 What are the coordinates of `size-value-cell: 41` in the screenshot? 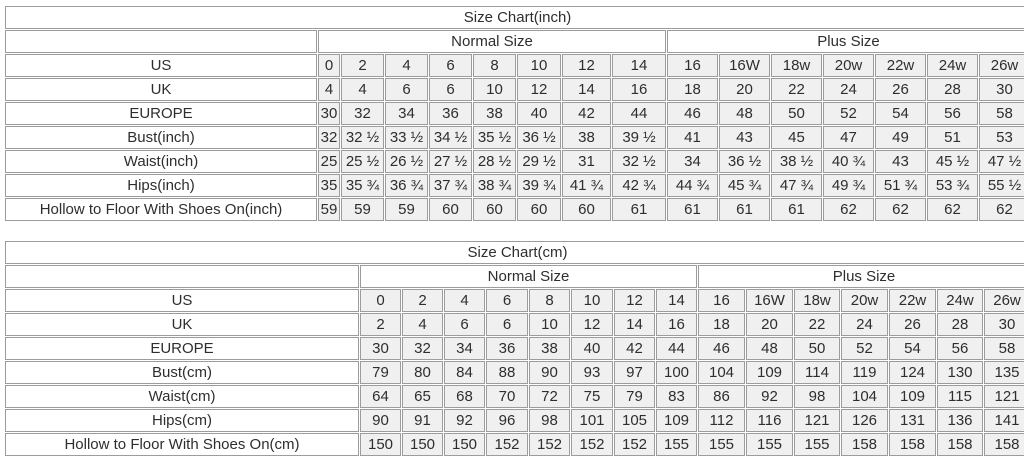 It's located at (692, 137).